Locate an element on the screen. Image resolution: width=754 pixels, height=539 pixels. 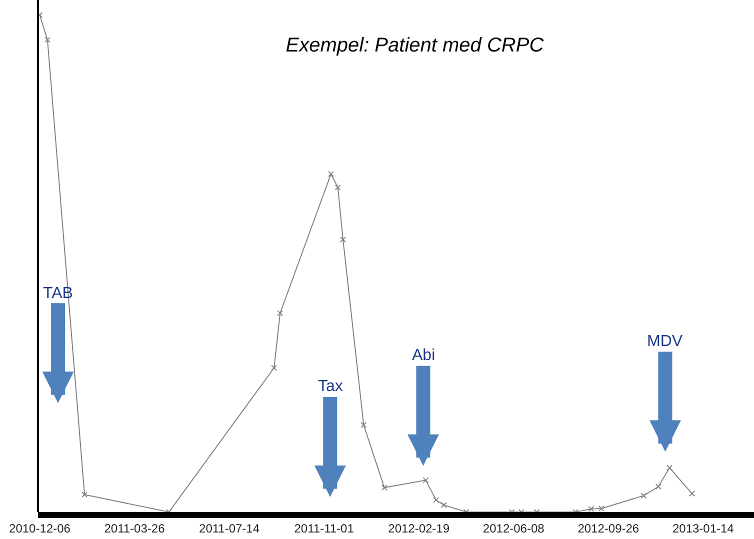
x-tick-label: 2012-06-08 is located at coordinates (513, 528).